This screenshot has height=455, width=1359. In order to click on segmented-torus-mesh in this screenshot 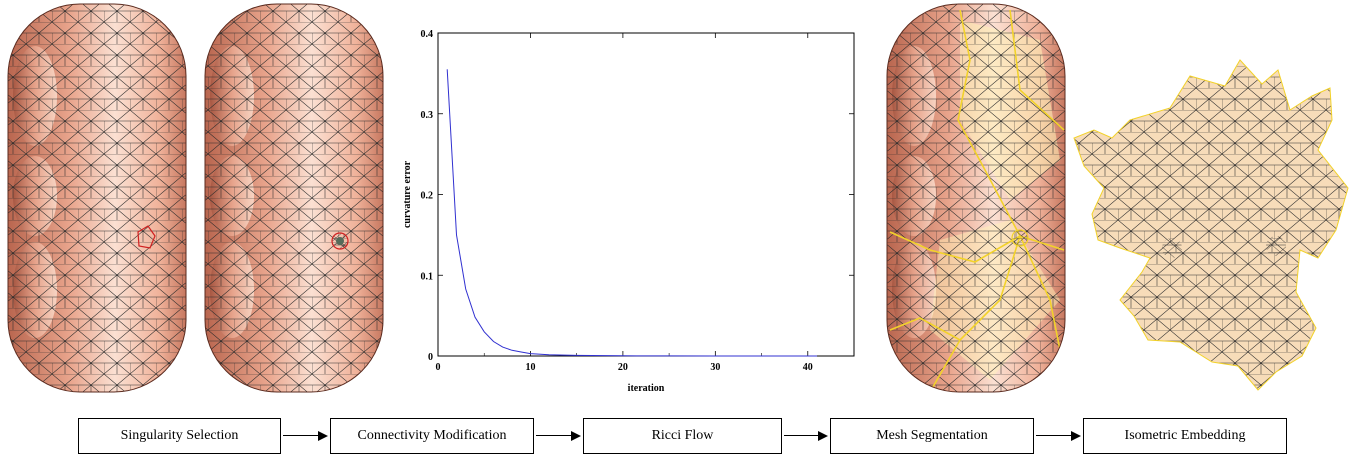, I will do `click(976, 198)`.